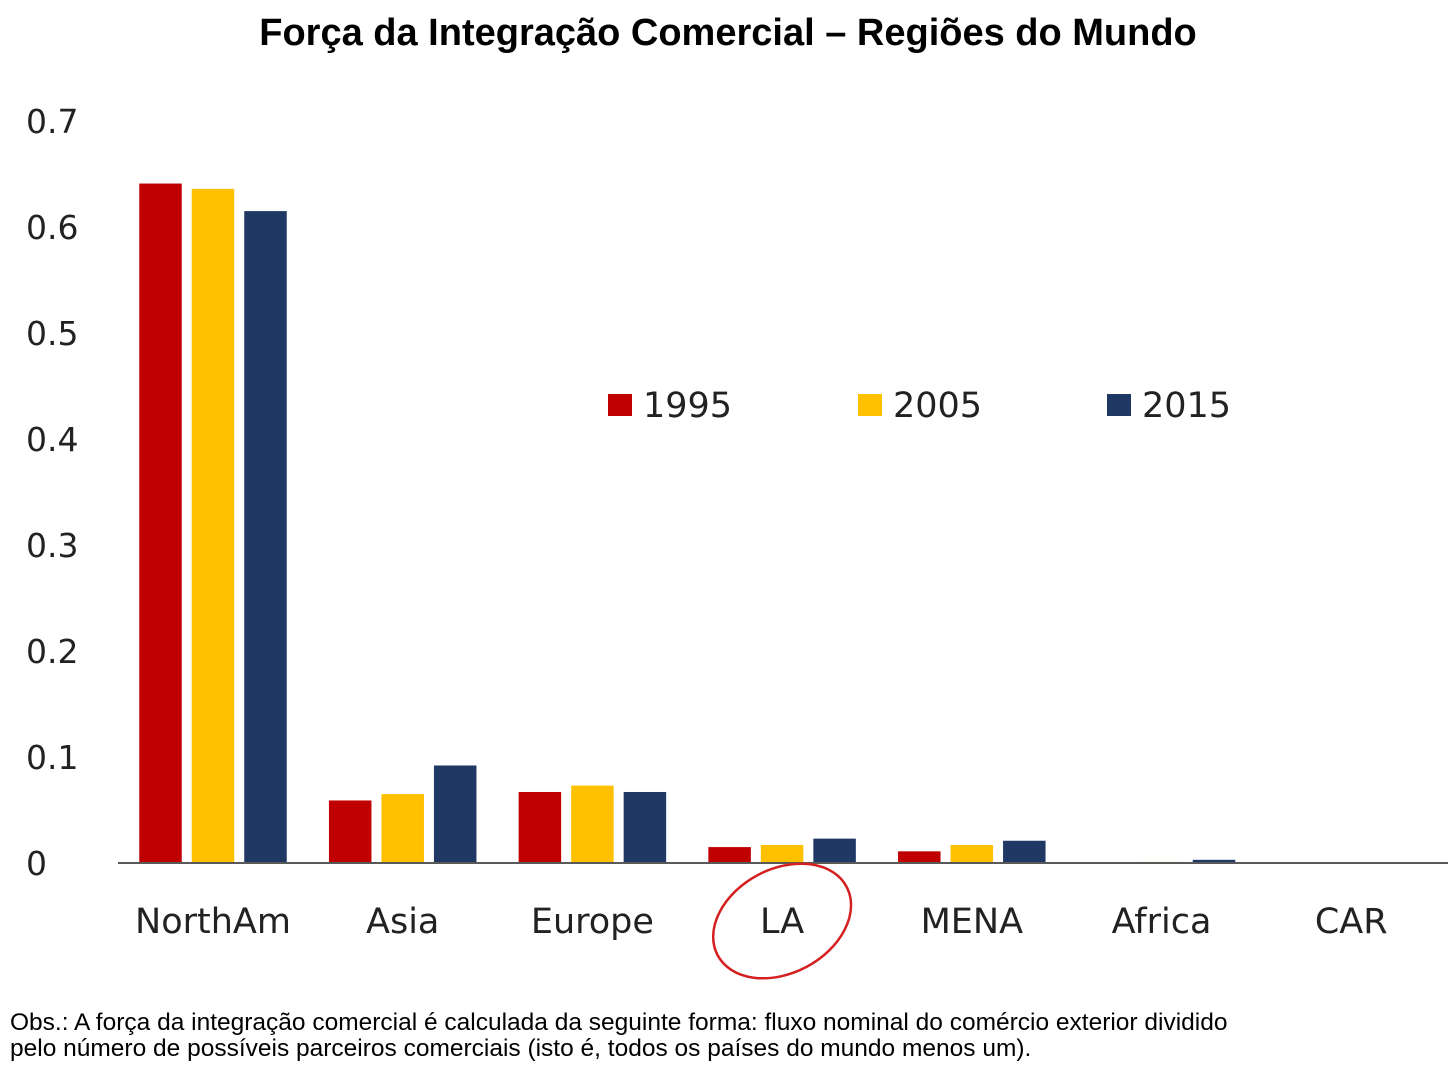 The height and width of the screenshot is (1082, 1456). What do you see at coordinates (213, 922) in the screenshot?
I see `x-tick-label: NorthAm` at bounding box center [213, 922].